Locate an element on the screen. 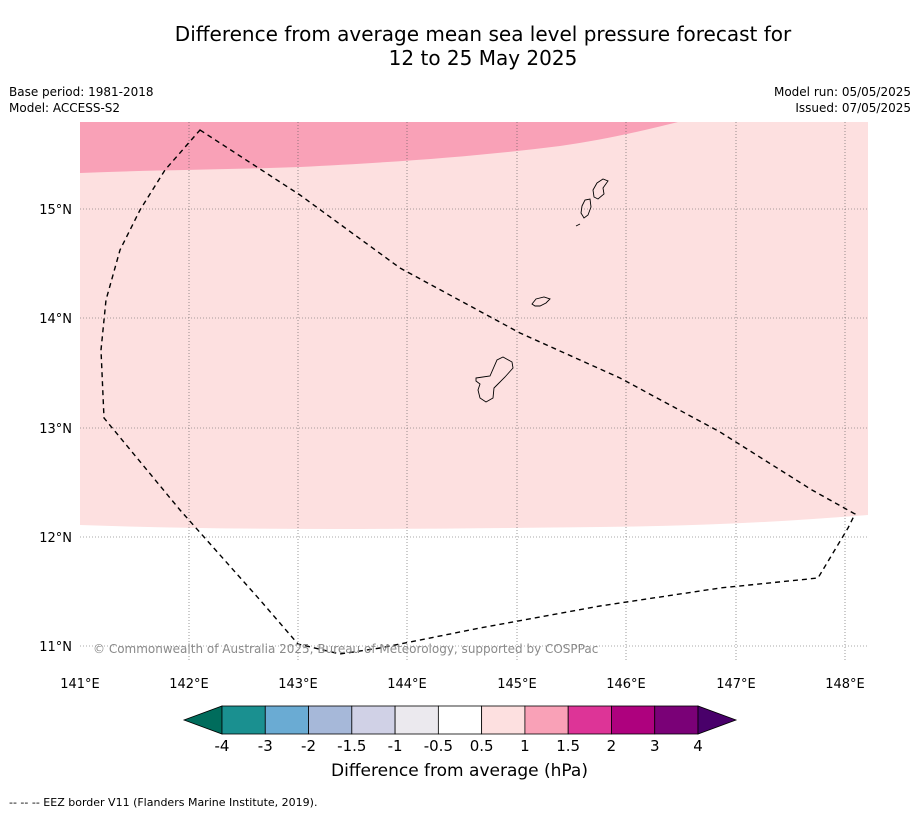 This screenshot has height=816, width=919. lon-label-141: 141°E is located at coordinates (80, 684).